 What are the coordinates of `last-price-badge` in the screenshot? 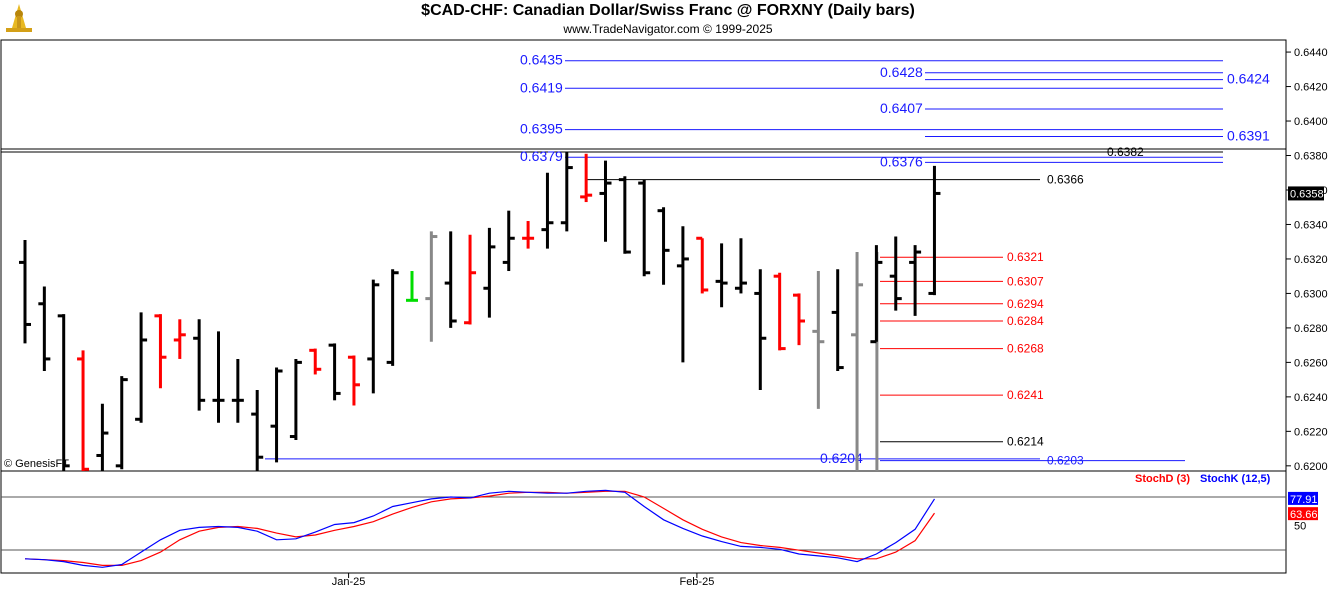 It's located at (1306, 193).